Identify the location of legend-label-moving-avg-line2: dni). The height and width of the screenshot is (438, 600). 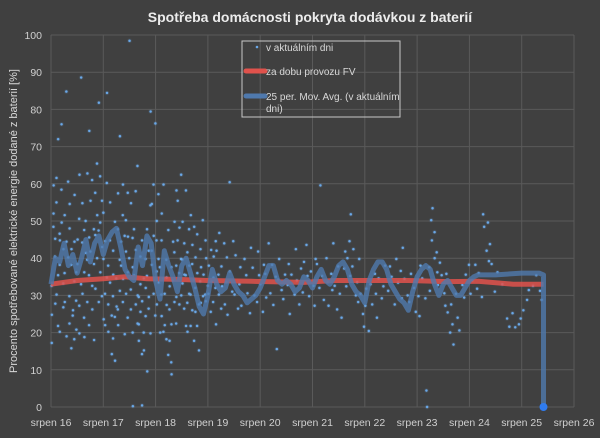
(274, 109).